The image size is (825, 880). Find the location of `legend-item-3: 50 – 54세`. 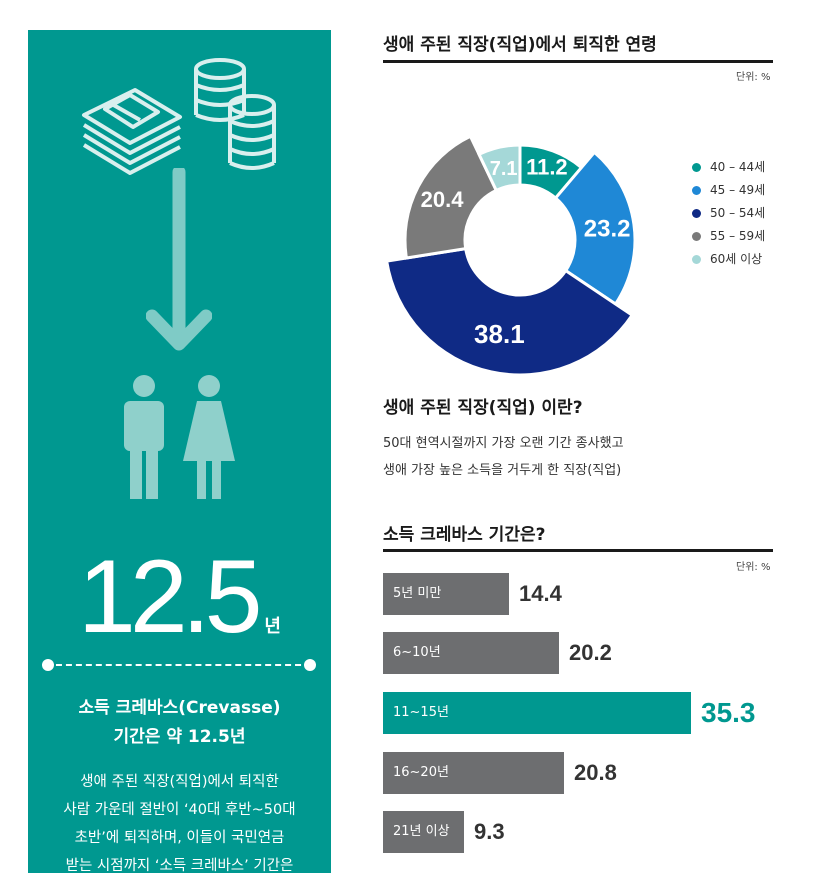

legend-item-3: 50 – 54세 is located at coordinates (728, 212).